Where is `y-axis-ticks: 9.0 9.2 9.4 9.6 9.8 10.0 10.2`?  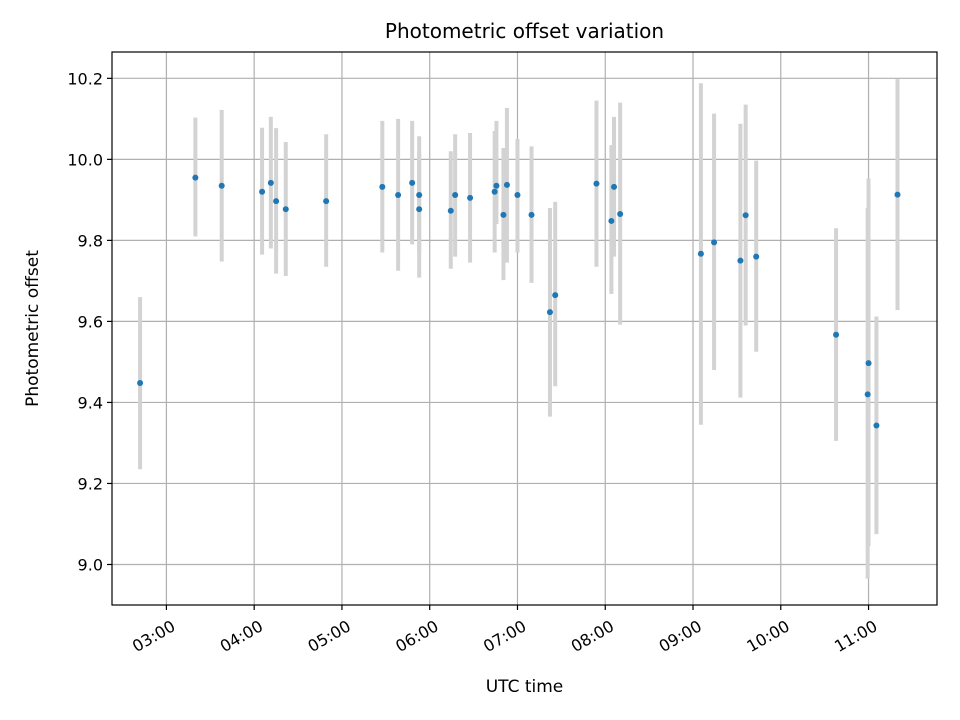
y-axis-ticks: 9.0 9.2 9.4 9.6 9.8 10.0 10.2 is located at coordinates (89, 321).